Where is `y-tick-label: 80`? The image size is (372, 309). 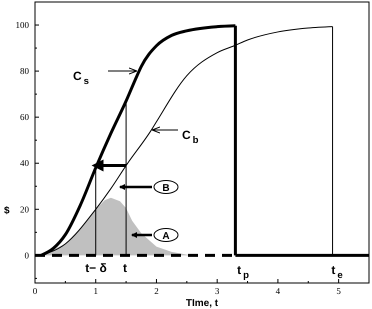 y-tick-label: 80 is located at coordinates (25, 71).